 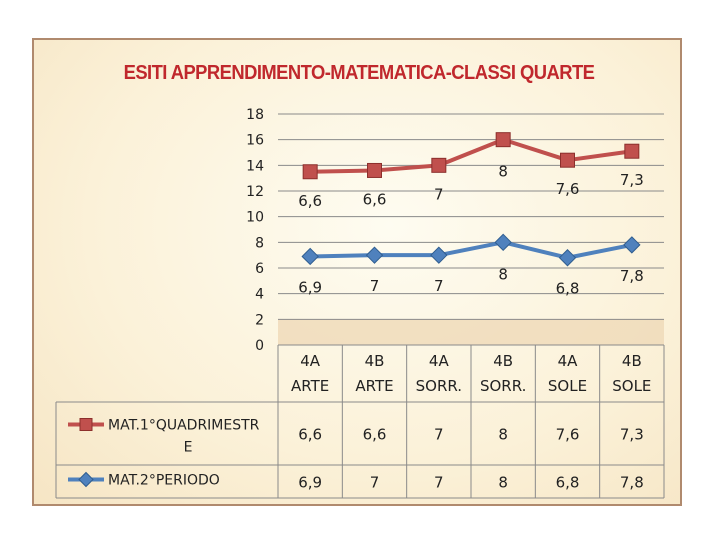 I want to click on table-cell-value: 6,9, so click(x=310, y=483).